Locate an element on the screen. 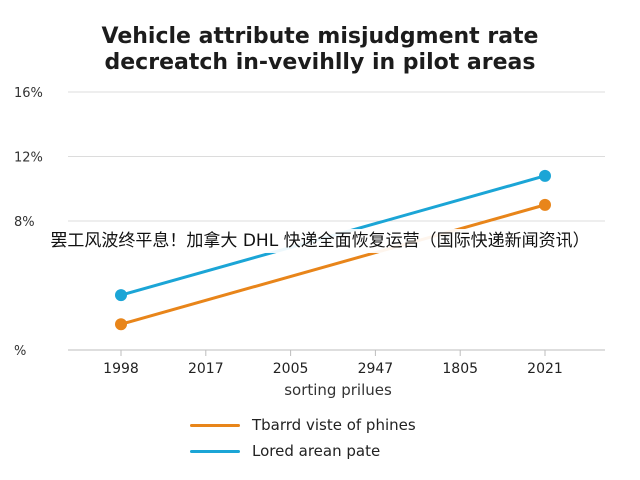 The height and width of the screenshot is (480, 640). y-tick-label-2: 12% is located at coordinates (28, 158).